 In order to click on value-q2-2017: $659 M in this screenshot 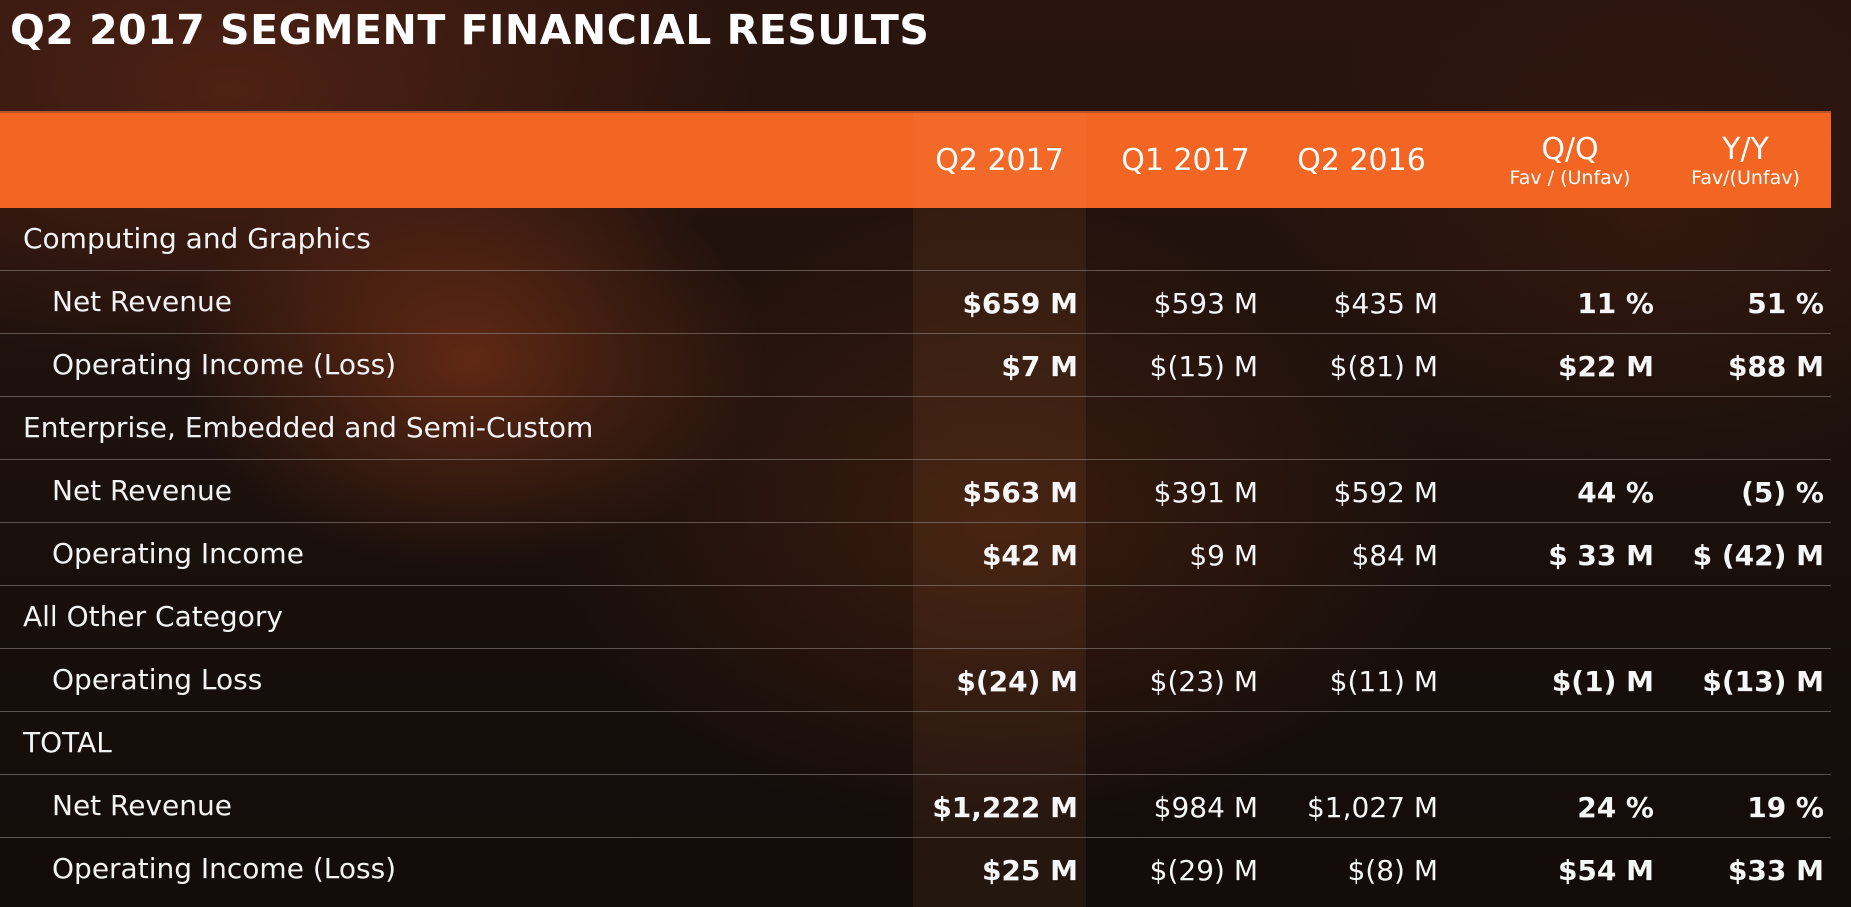, I will do `click(1020, 303)`.